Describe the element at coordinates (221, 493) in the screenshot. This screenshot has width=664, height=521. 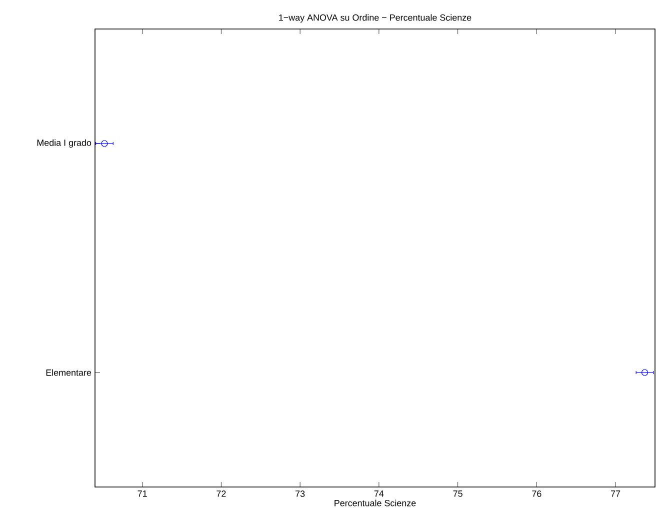
I see `x-tick-label: 72` at that location.